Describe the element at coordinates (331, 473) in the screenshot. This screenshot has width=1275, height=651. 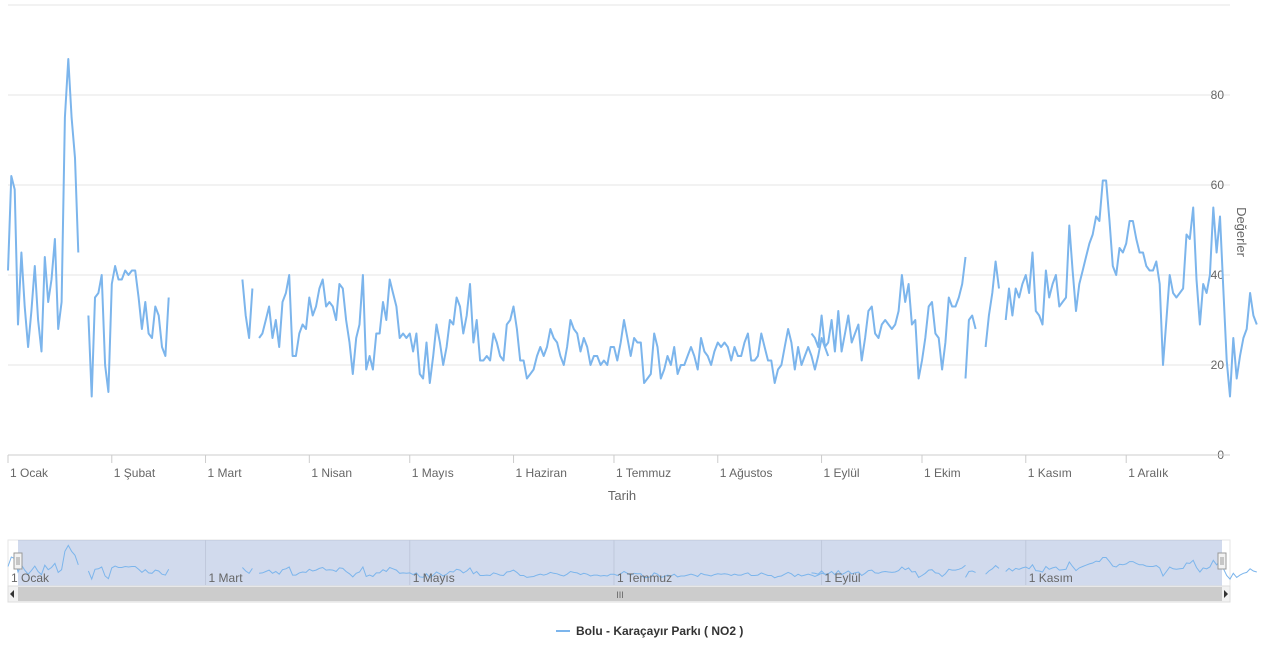
I see `x-tick-label: 1 Nisan` at that location.